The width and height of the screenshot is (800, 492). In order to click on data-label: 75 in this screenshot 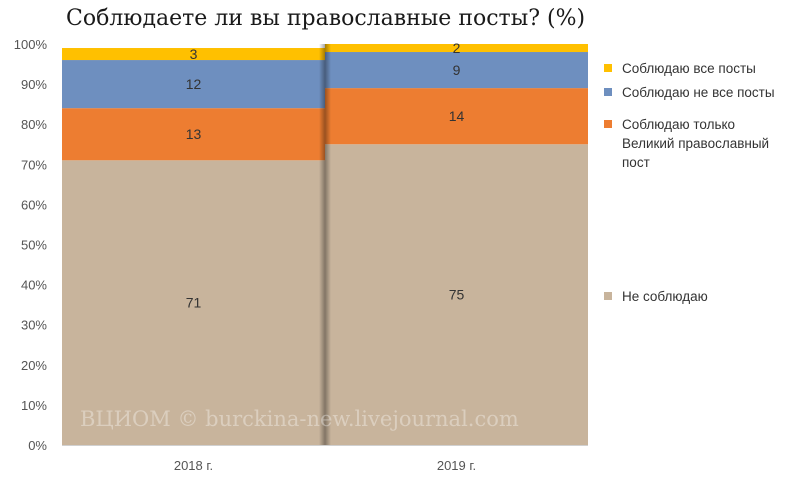, I will do `click(457, 295)`.